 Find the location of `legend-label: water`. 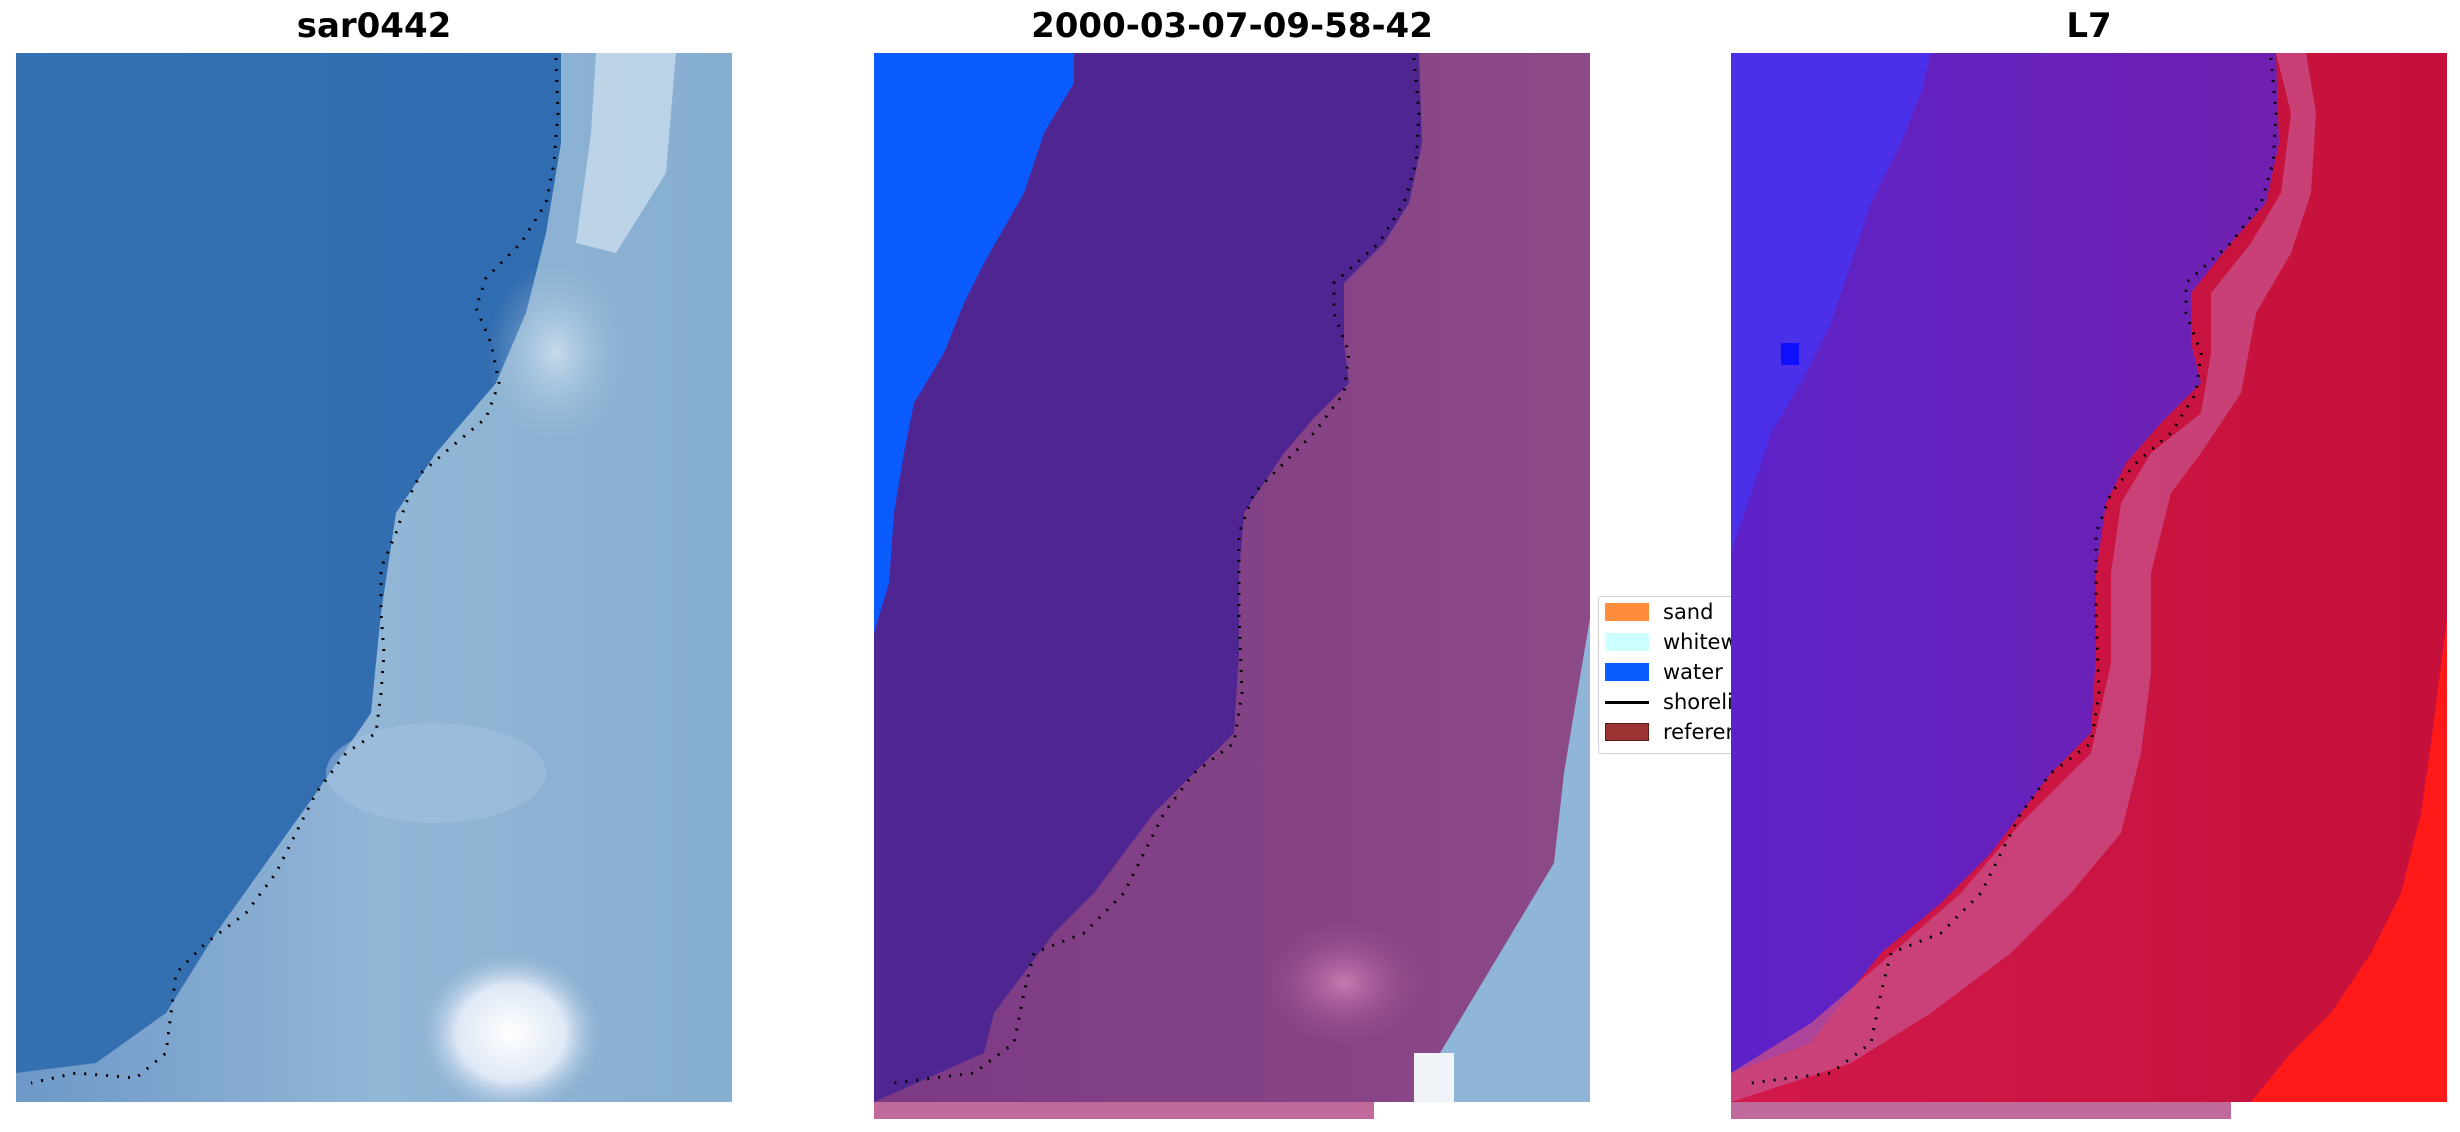

legend-label: water is located at coordinates (1693, 672).